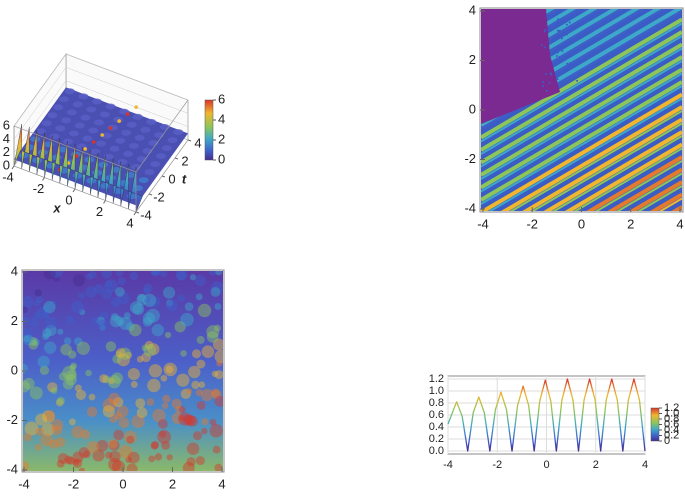  Describe the element at coordinates (14, 320) in the screenshot. I see `y-tick-label: 2` at that location.